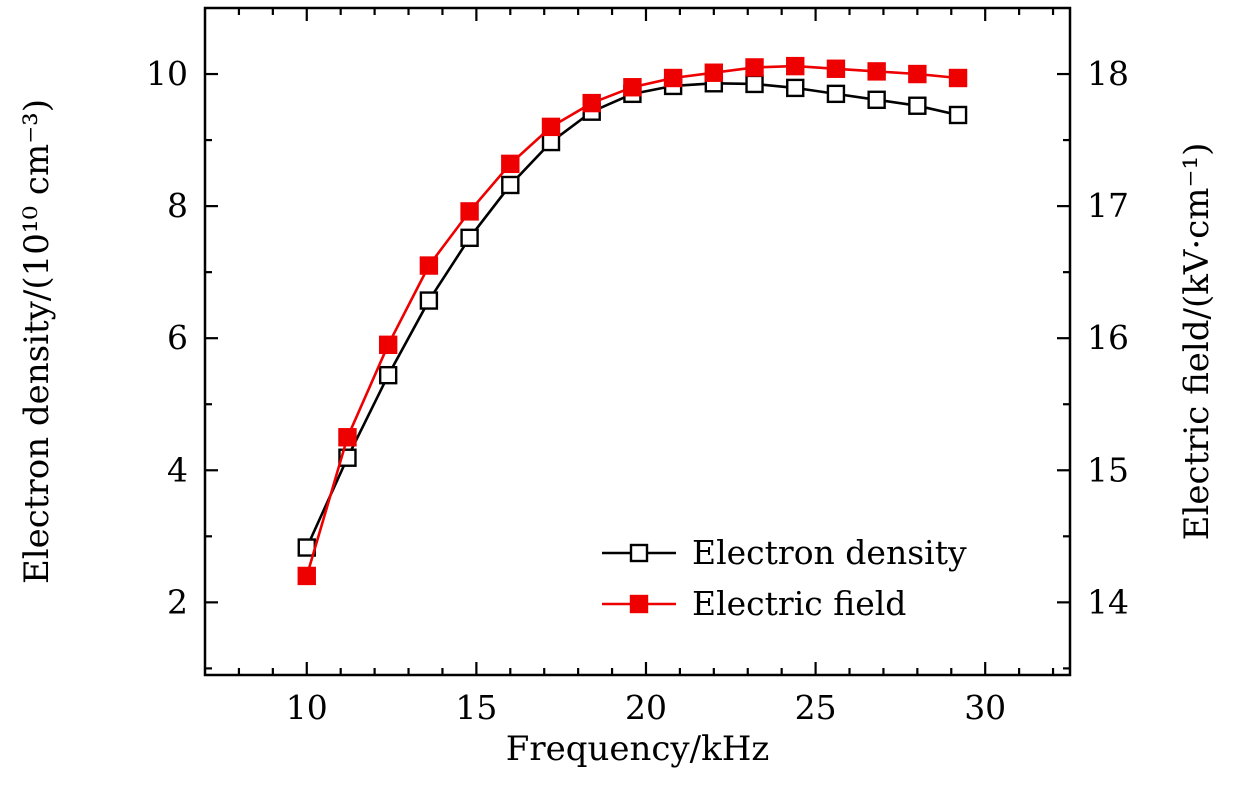  I want to click on x-tick-label: 15, so click(476, 707).